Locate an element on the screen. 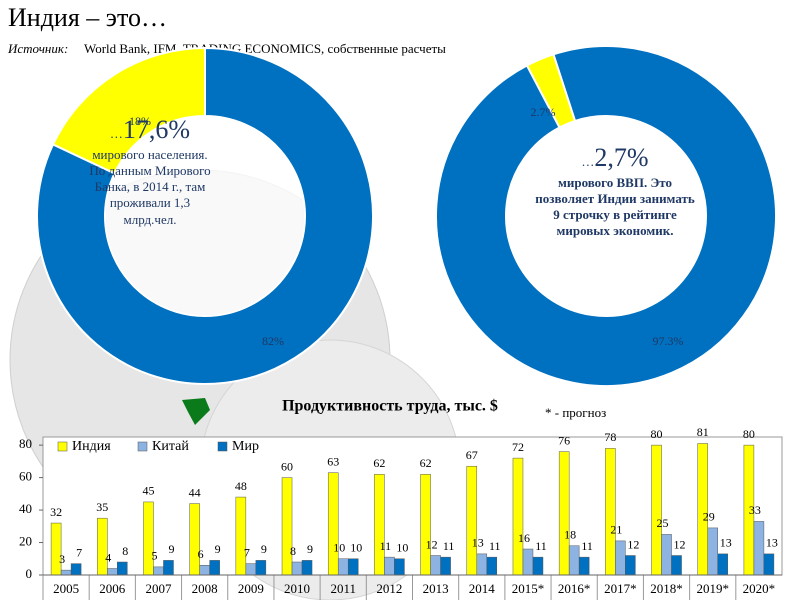 The width and height of the screenshot is (800, 600). value-label: 29 is located at coordinates (709, 517).